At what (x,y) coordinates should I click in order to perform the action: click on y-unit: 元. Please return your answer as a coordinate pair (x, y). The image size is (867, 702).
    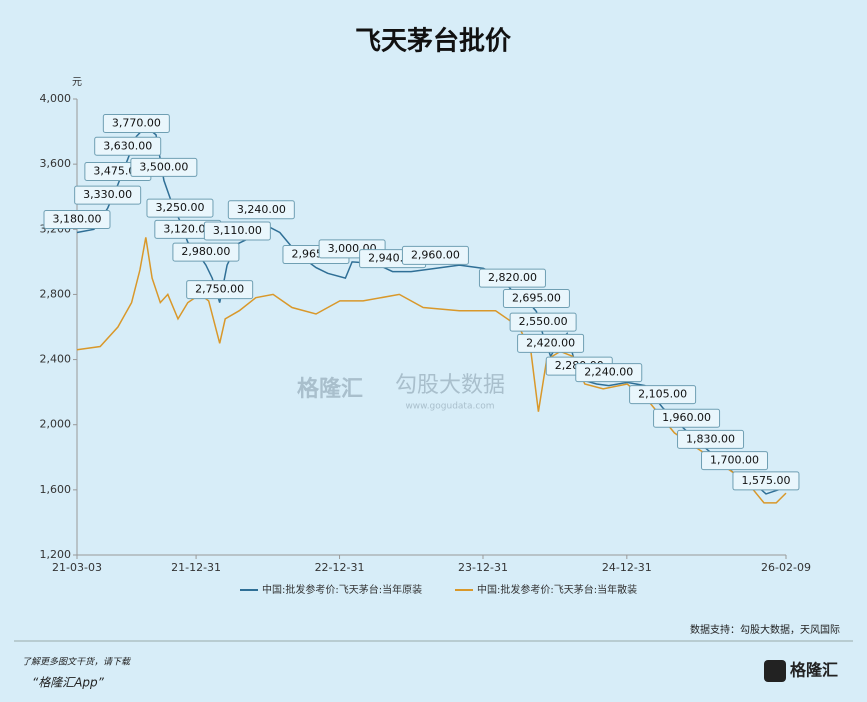
    Looking at the image, I should click on (77, 82).